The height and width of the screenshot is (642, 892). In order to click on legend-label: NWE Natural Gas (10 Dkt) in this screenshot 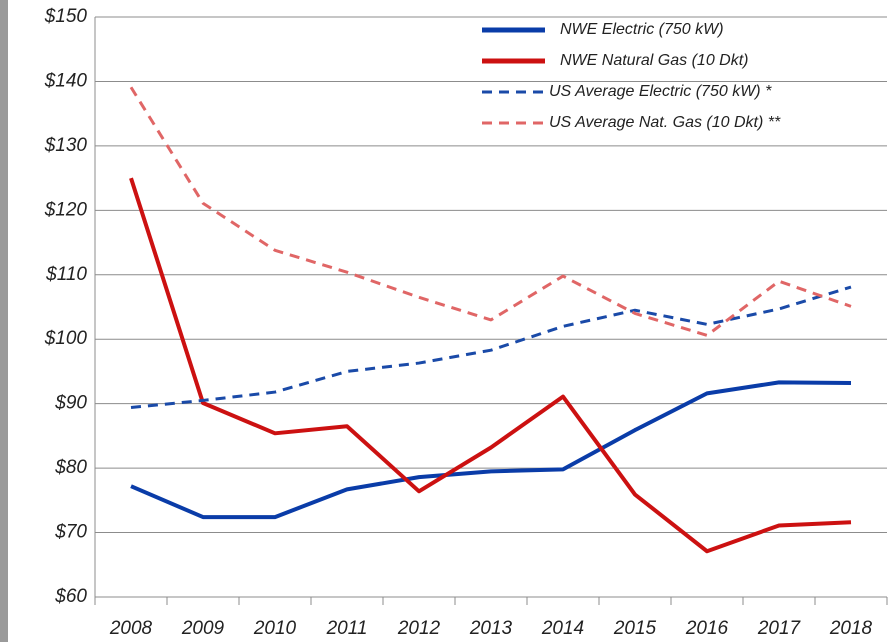, I will do `click(654, 60)`.